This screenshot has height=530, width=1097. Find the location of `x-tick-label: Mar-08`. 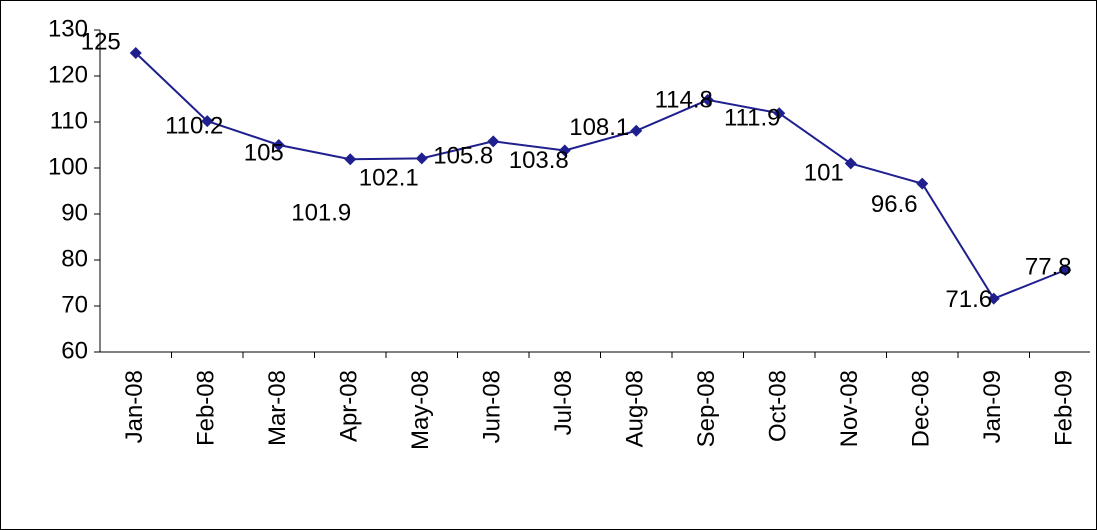

x-tick-label: Mar-08 is located at coordinates (277, 408).